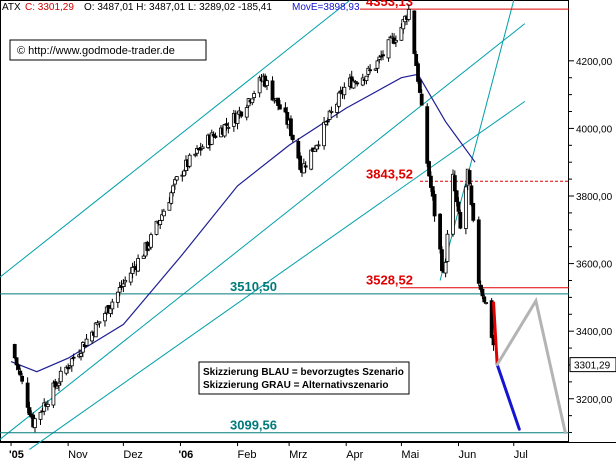  I want to click on copyright-text: © http://www.godmode-trader.de, so click(96, 51).